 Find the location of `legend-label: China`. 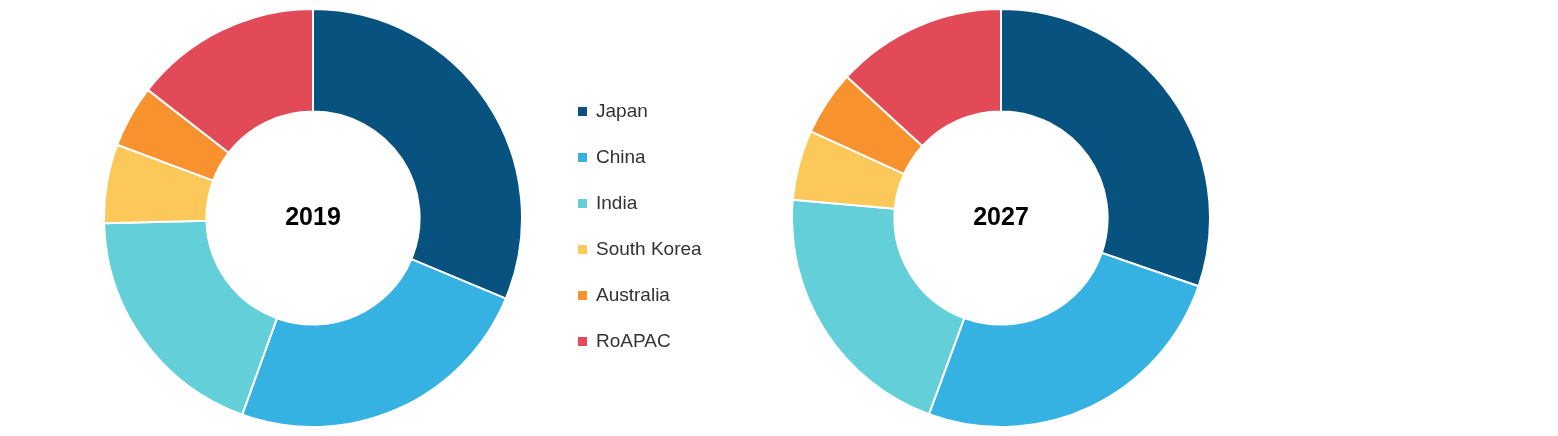

legend-label: China is located at coordinates (621, 157).